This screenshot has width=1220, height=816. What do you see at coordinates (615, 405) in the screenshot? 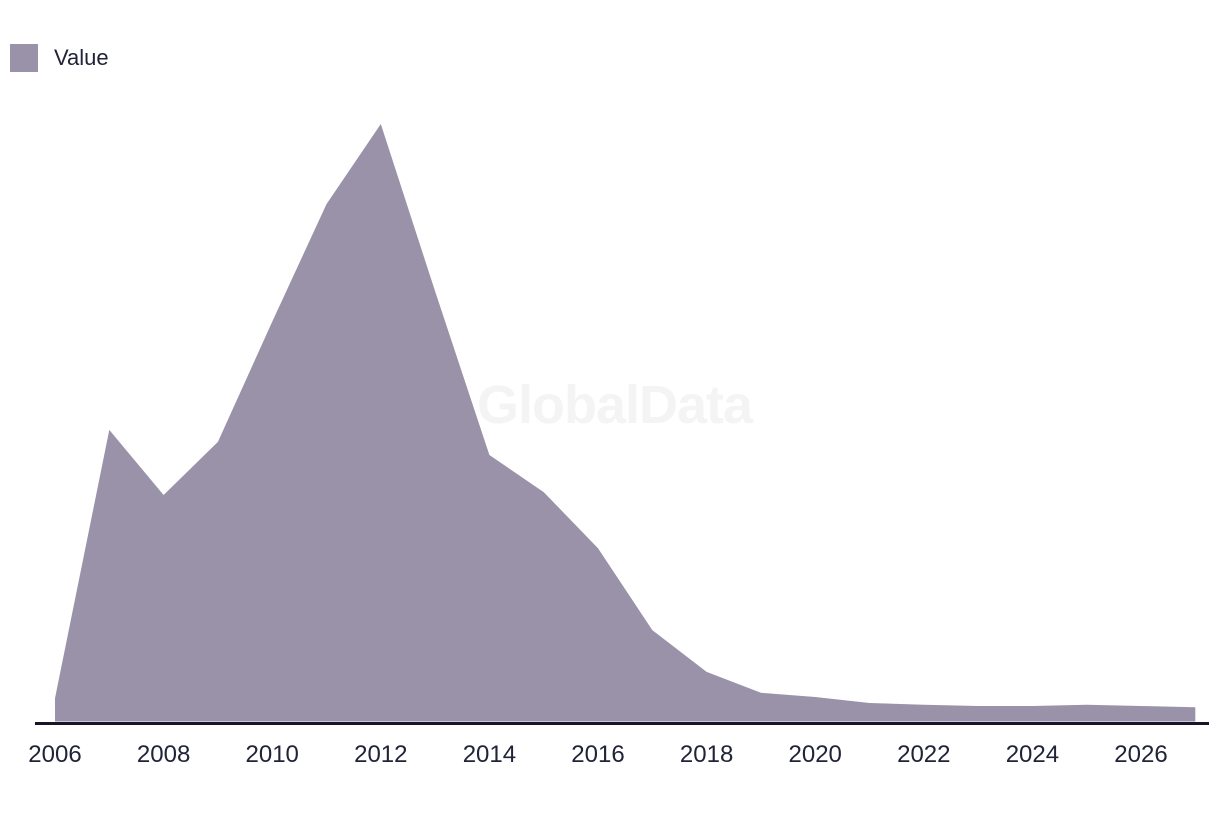
I see `watermark: GlobalData` at bounding box center [615, 405].